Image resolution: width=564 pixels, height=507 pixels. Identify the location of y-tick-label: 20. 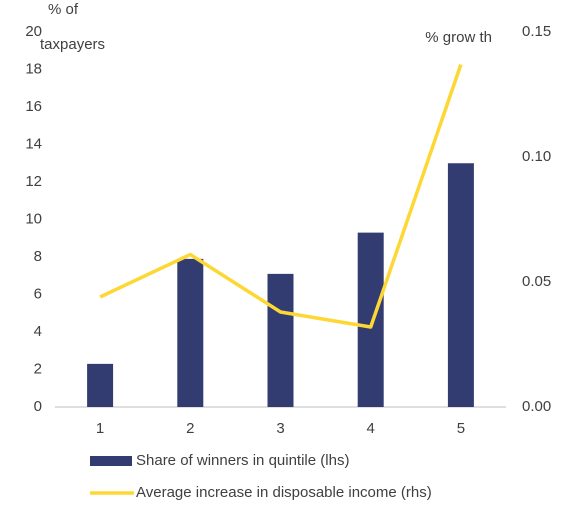
(33, 31).